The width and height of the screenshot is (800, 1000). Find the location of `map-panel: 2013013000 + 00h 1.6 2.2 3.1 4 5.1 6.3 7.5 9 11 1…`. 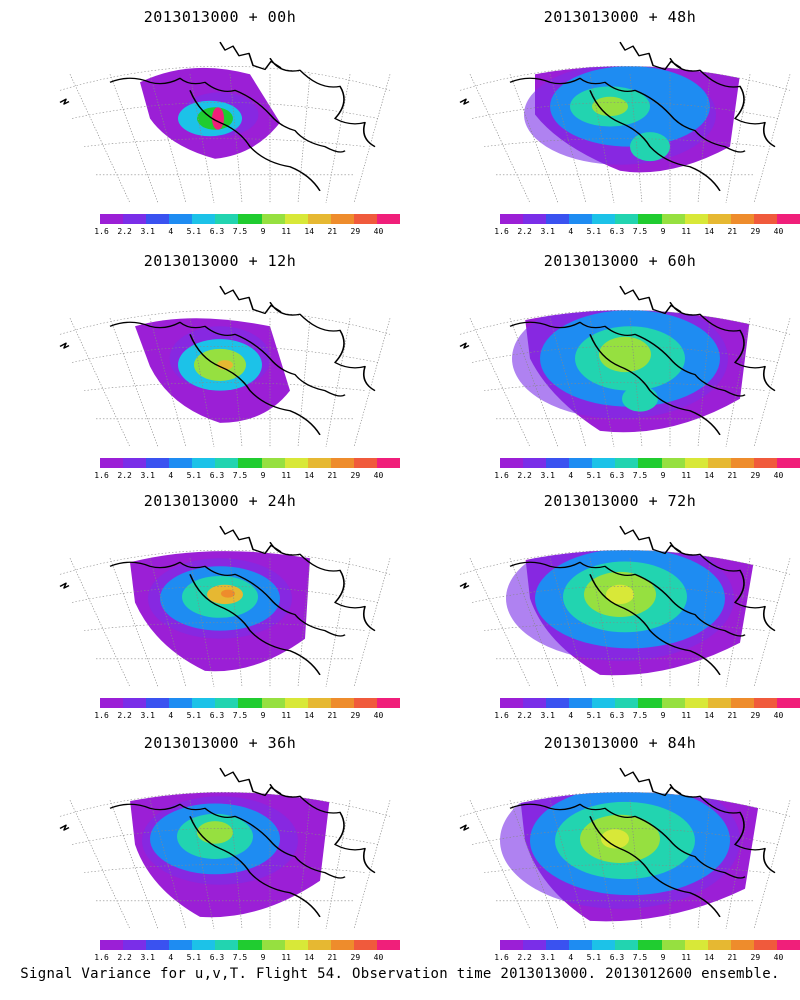

map-panel: 2013013000 + 00h 1.6 2.2 3.1 4 5.1 6.3 7.5 9 11 1… is located at coordinates (220, 130).